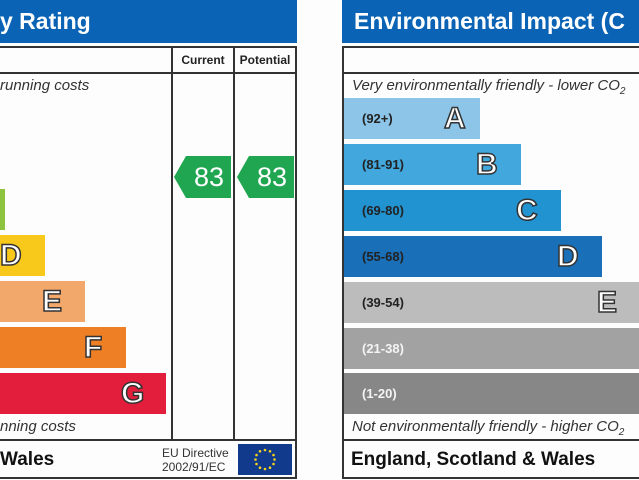 Image resolution: width=639 pixels, height=480 pixels. I want to click on top-caption: running costs, so click(45, 85).